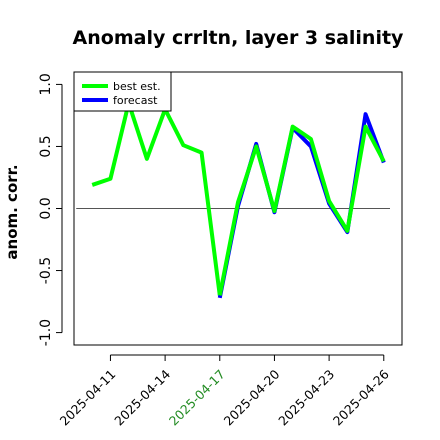 The width and height of the screenshot is (440, 440). Describe the element at coordinates (46, 84) in the screenshot. I see `y-tick-label: 1.0` at that location.